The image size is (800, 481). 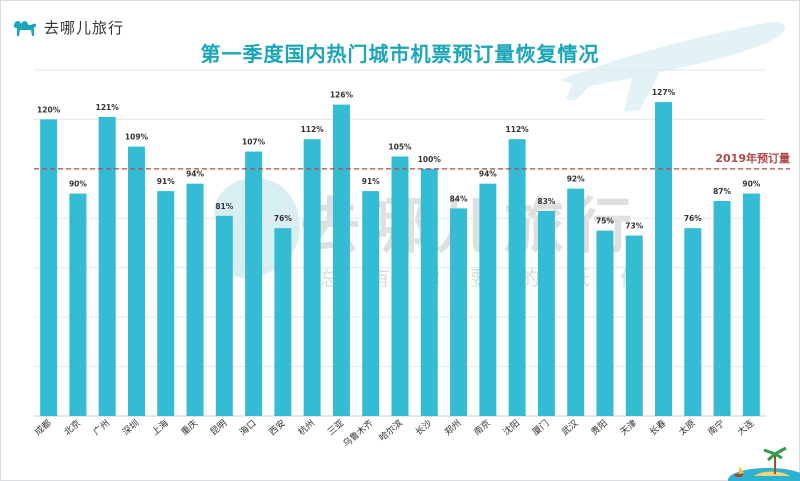 What do you see at coordinates (49, 109) in the screenshot?
I see `value-label-1: 120%` at bounding box center [49, 109].